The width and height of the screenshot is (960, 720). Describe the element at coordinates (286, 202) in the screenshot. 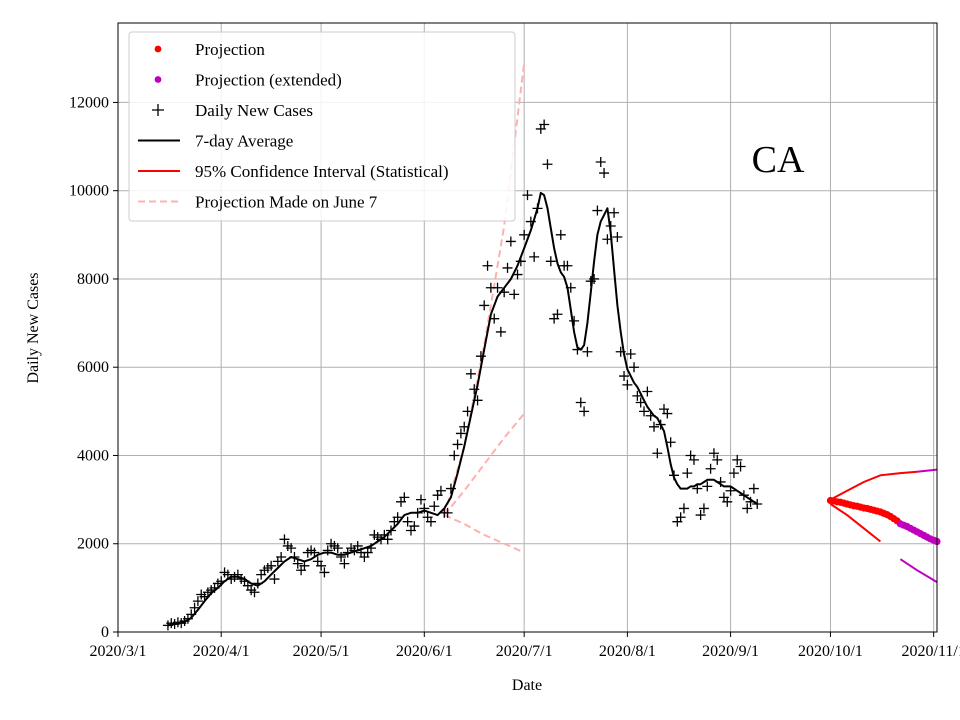

I see `legend-label: Projection Made on June 7` at that location.